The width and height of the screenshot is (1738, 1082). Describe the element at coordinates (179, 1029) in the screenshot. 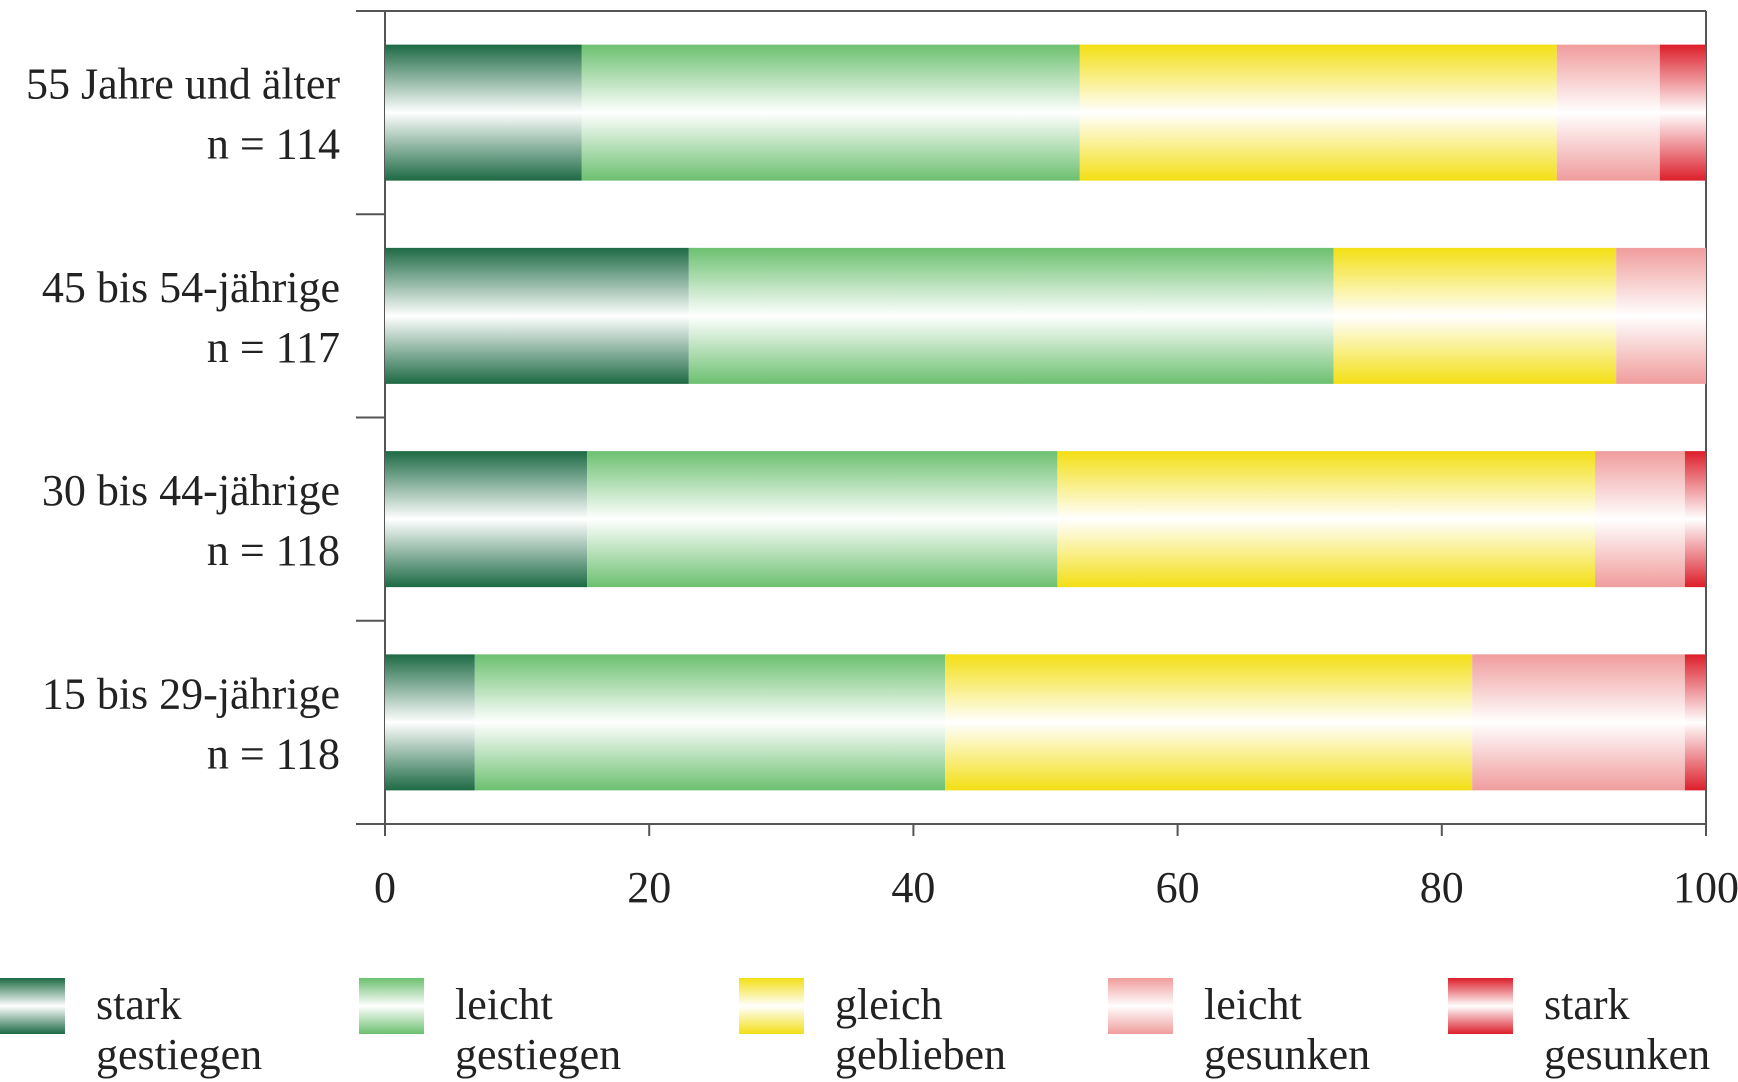

I see `legend-label: stark gestiegen` at that location.